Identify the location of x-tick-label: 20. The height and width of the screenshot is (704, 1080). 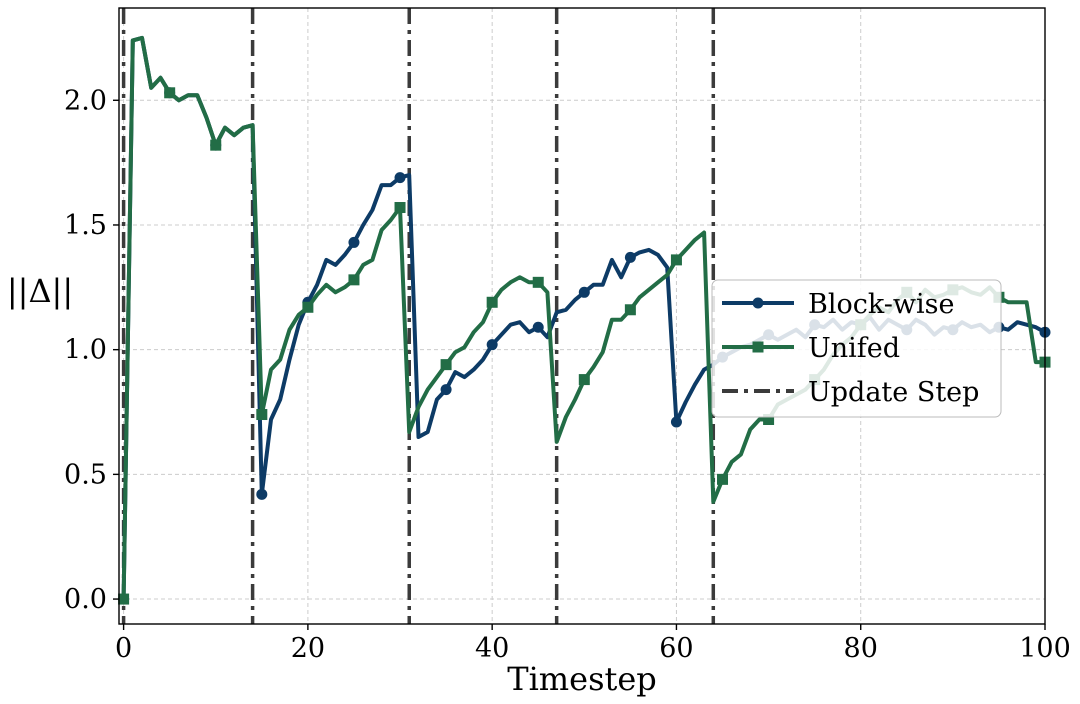
(308, 648).